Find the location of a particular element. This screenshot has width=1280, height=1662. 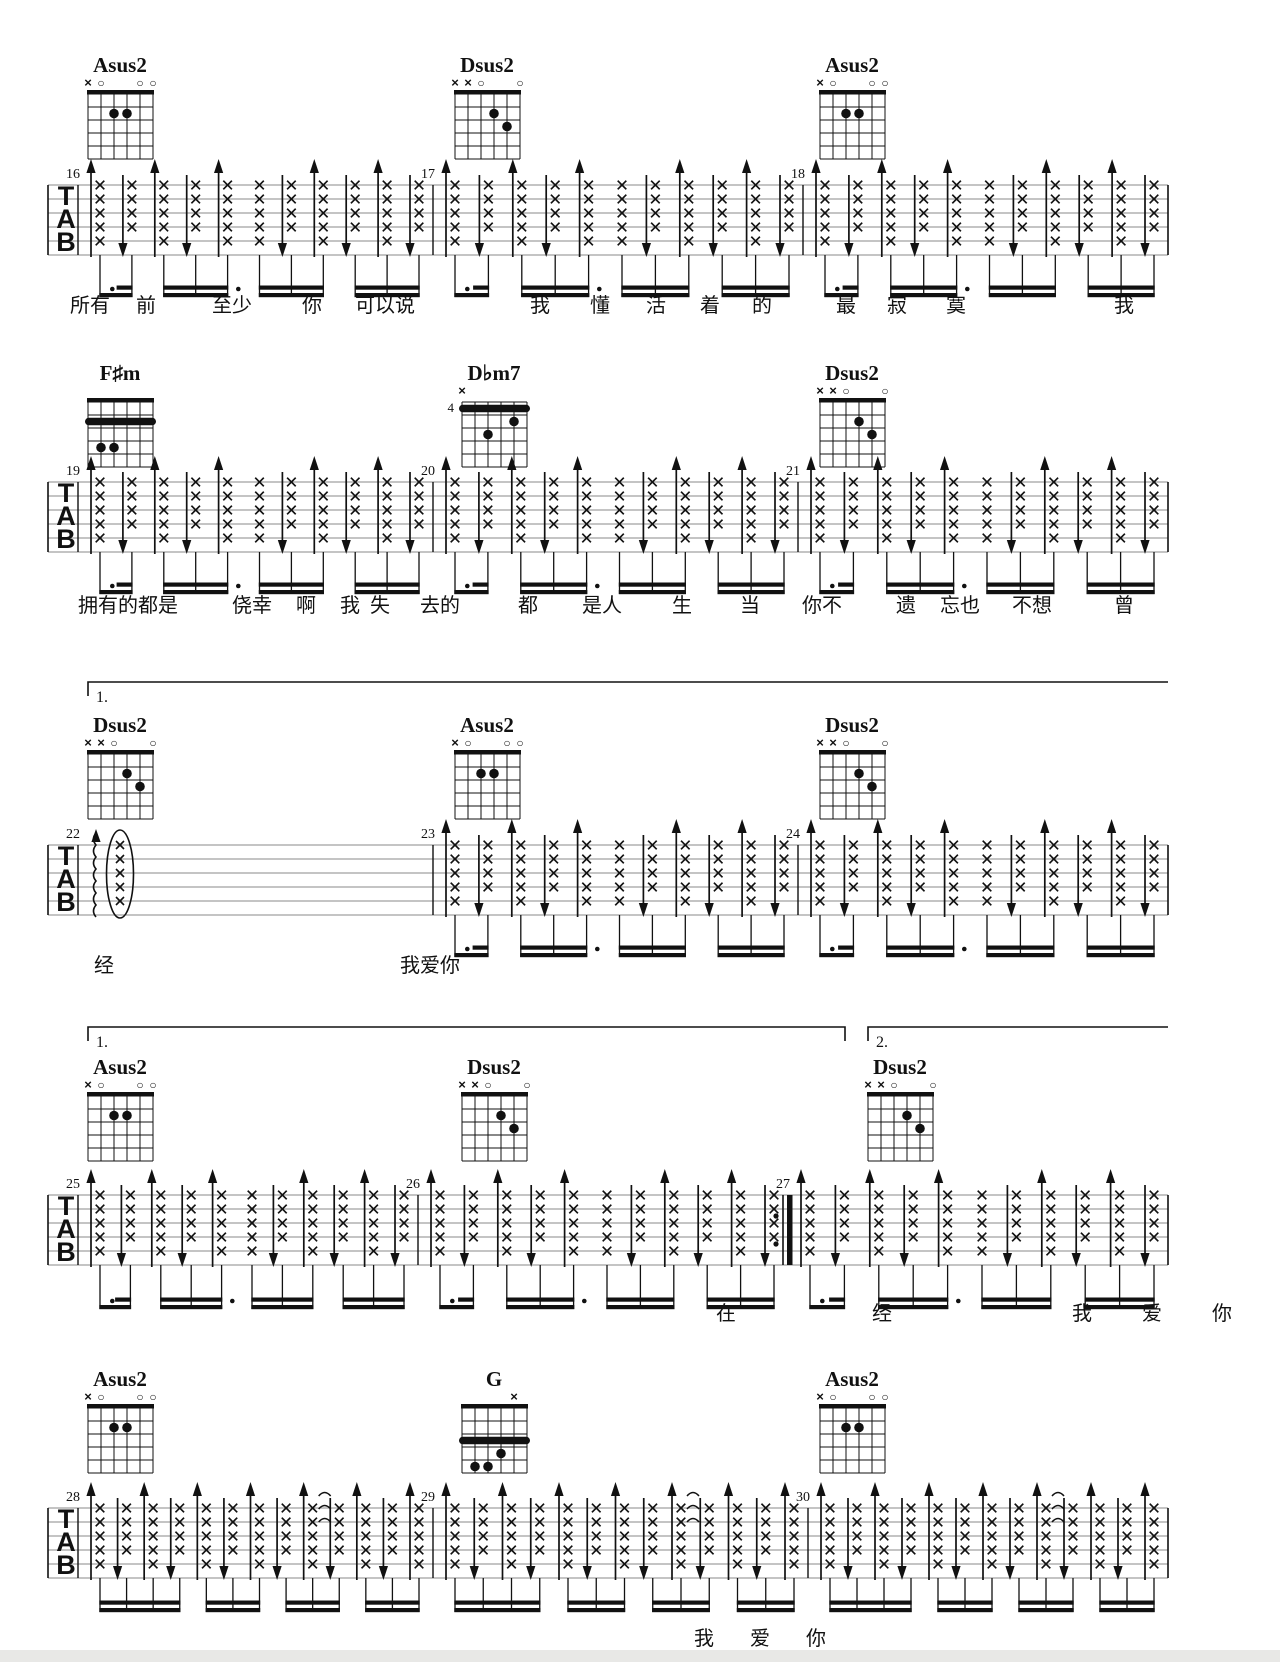

chord-name: D♭m7 is located at coordinates (493, 373).